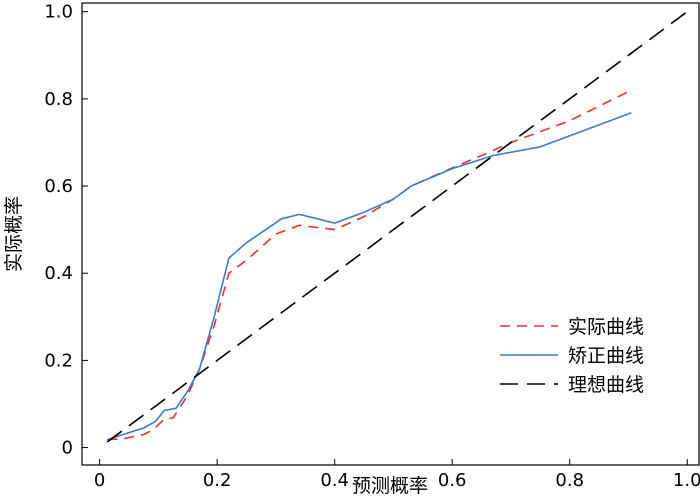 The height and width of the screenshot is (500, 700). I want to click on legend-label: 实际曲线, so click(606, 327).